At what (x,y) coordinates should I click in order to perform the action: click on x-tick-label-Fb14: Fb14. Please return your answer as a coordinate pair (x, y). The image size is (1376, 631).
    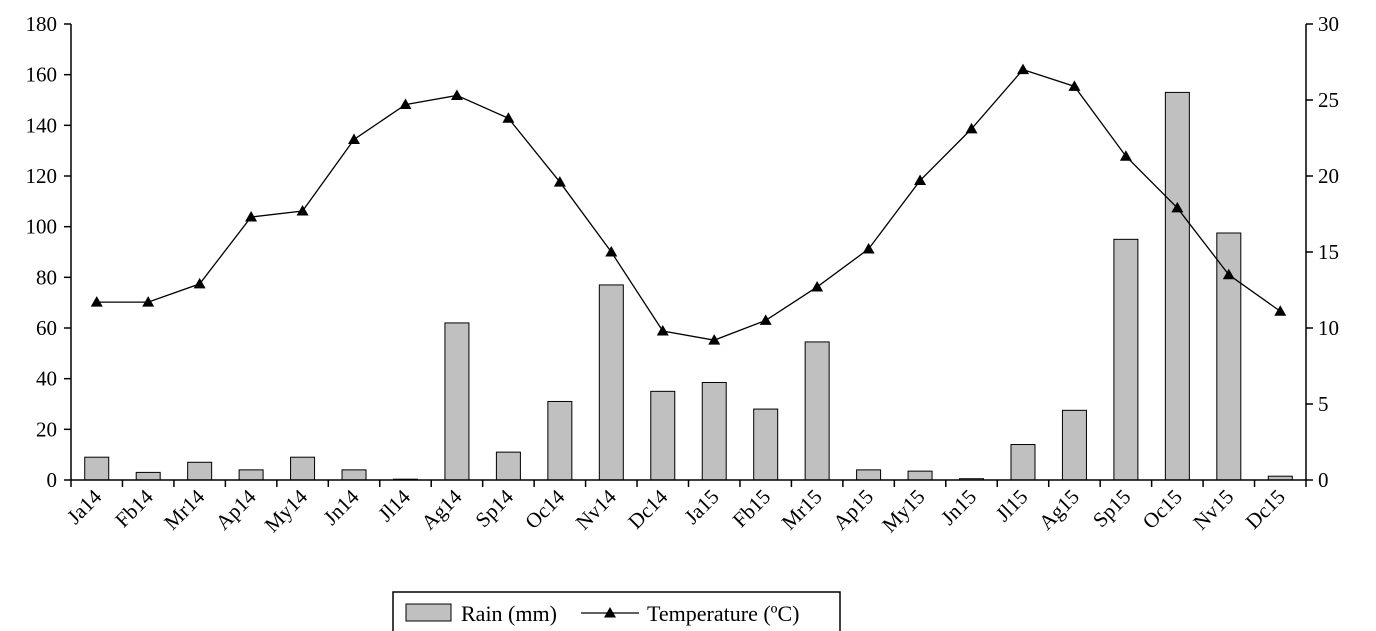
    Looking at the image, I should click on (134, 508).